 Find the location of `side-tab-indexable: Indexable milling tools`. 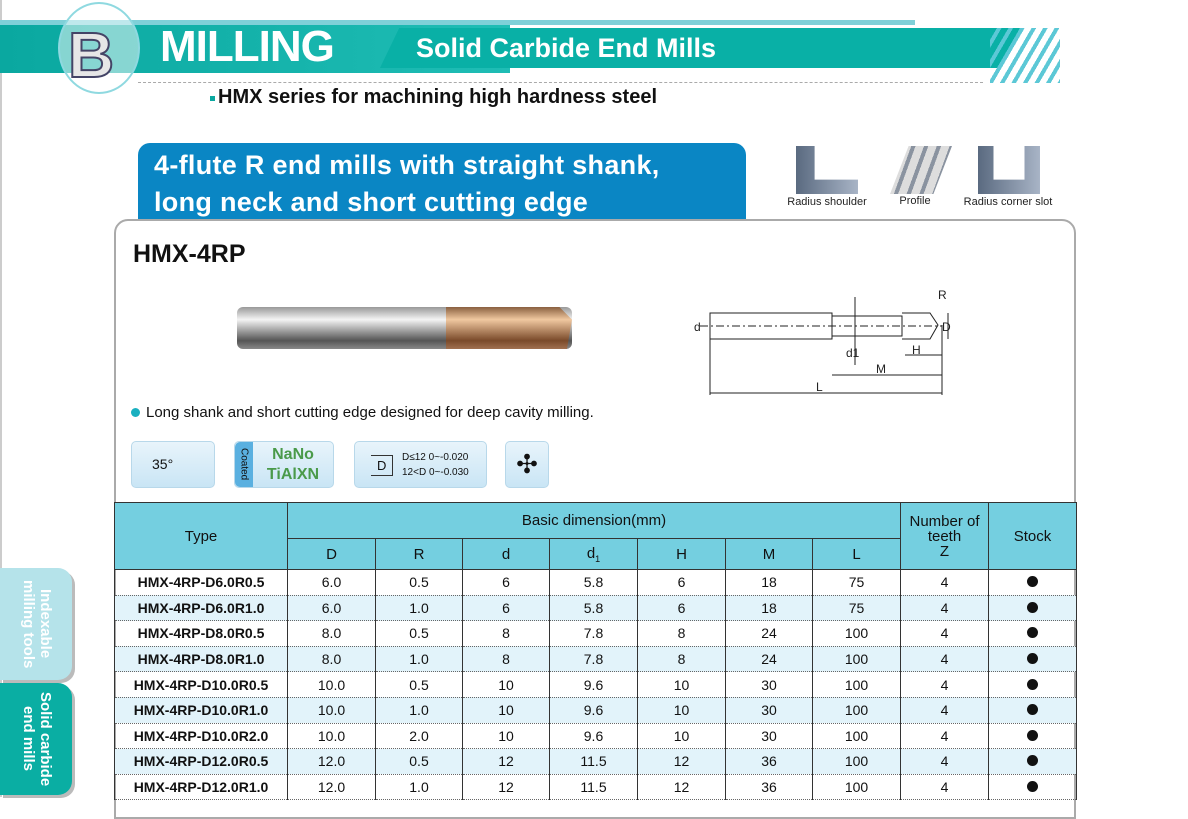

side-tab-indexable: Indexable milling tools is located at coordinates (36, 624).